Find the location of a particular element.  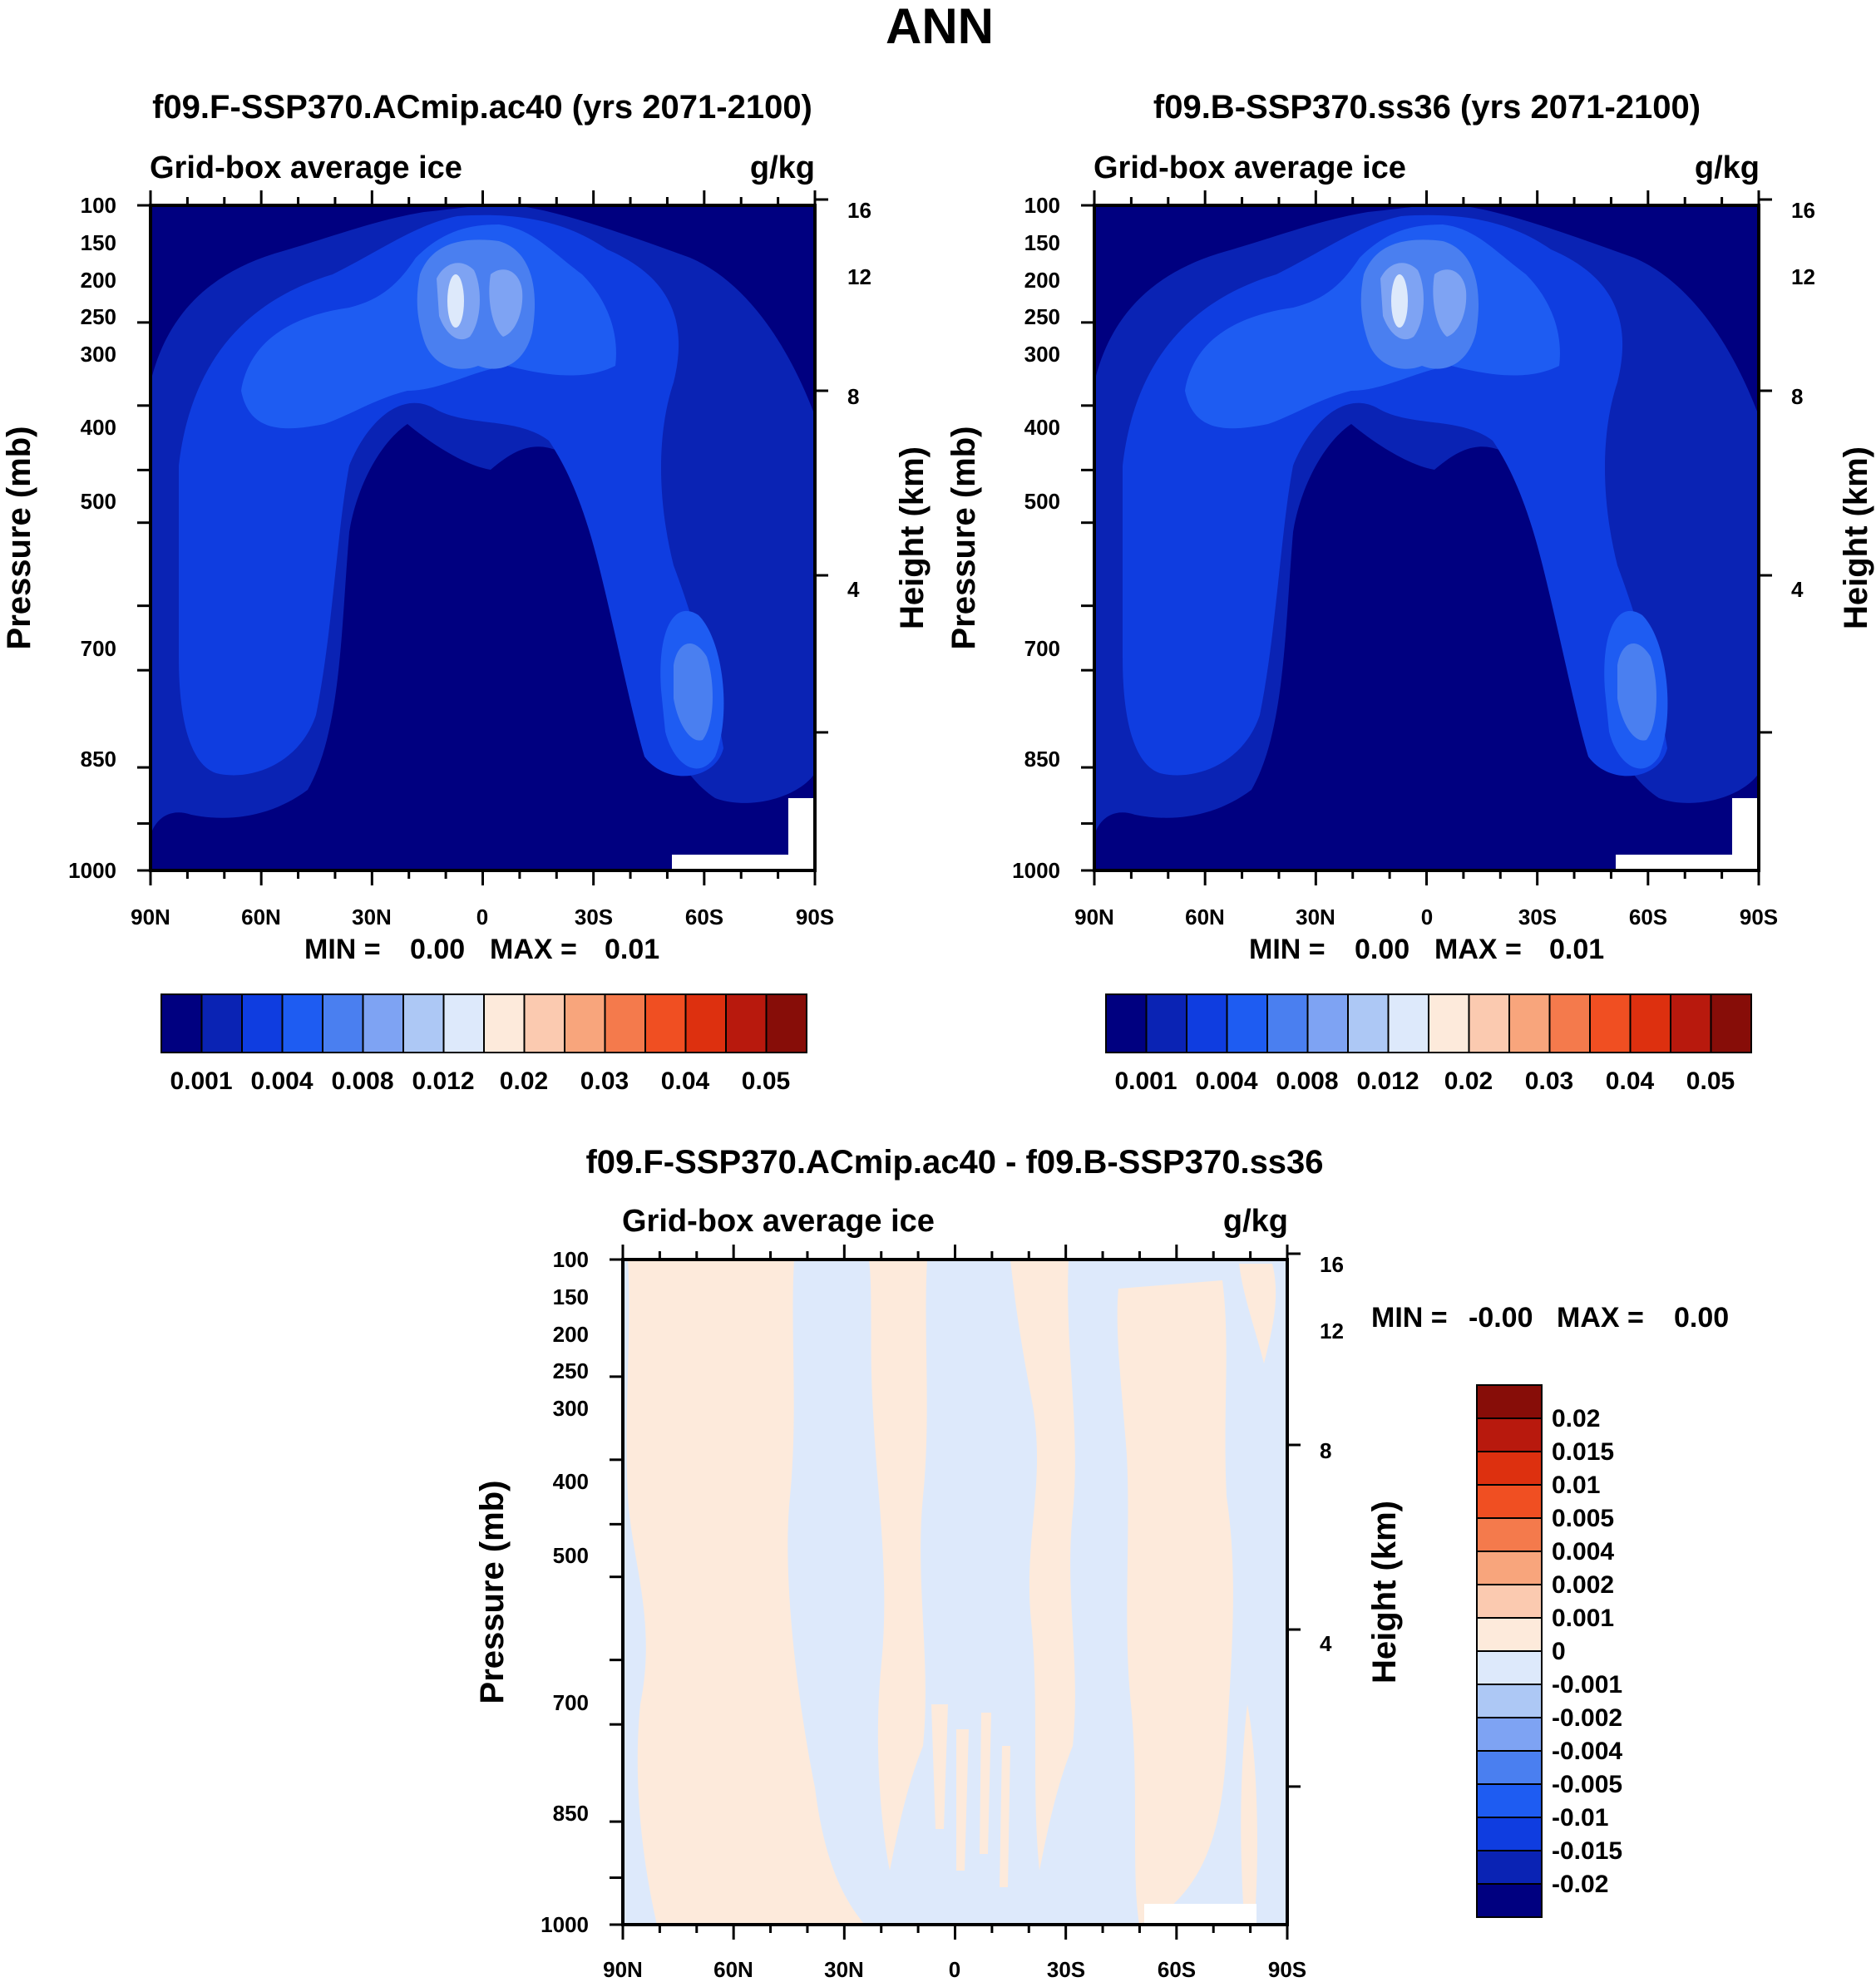

panel-c-xtick-30n: 30N is located at coordinates (844, 1969).